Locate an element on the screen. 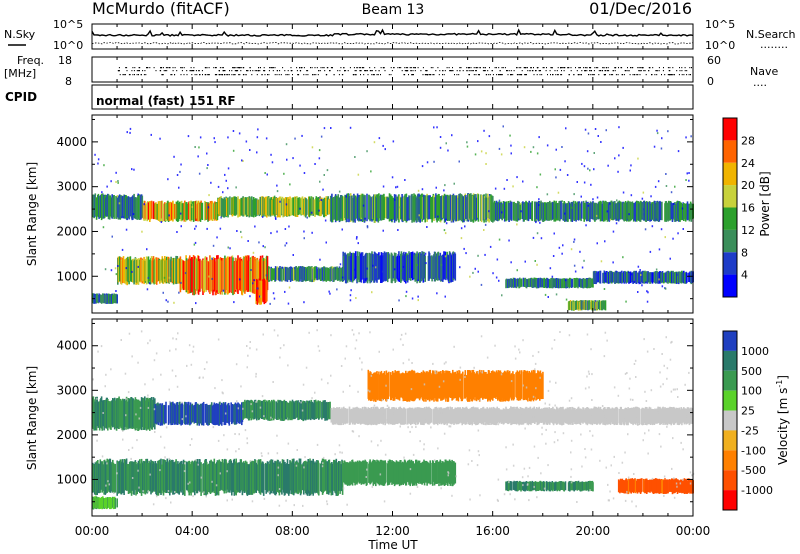  colorbar-swatch is located at coordinates (730, 151).